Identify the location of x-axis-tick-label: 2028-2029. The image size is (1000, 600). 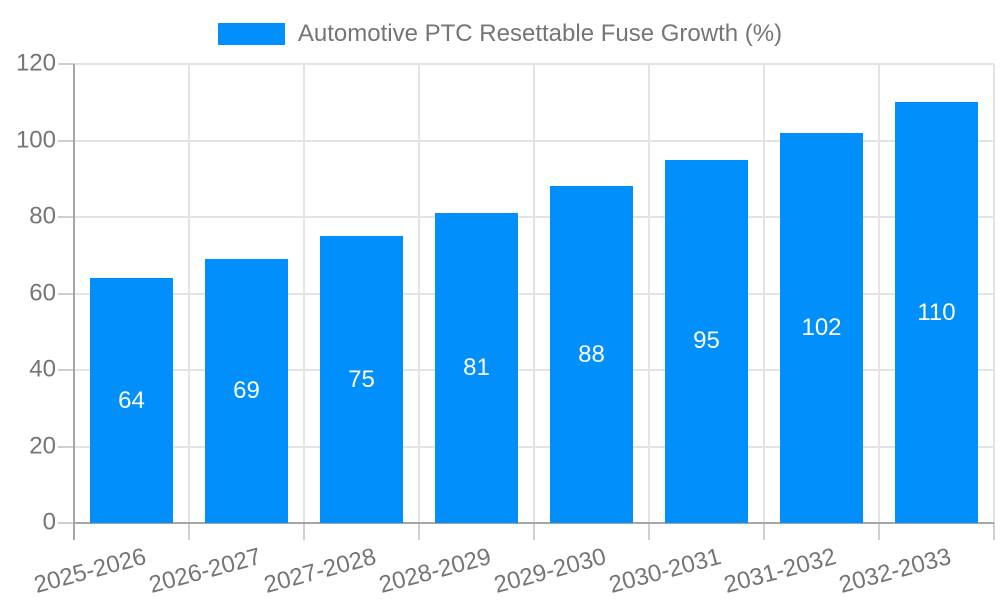
(434, 571).